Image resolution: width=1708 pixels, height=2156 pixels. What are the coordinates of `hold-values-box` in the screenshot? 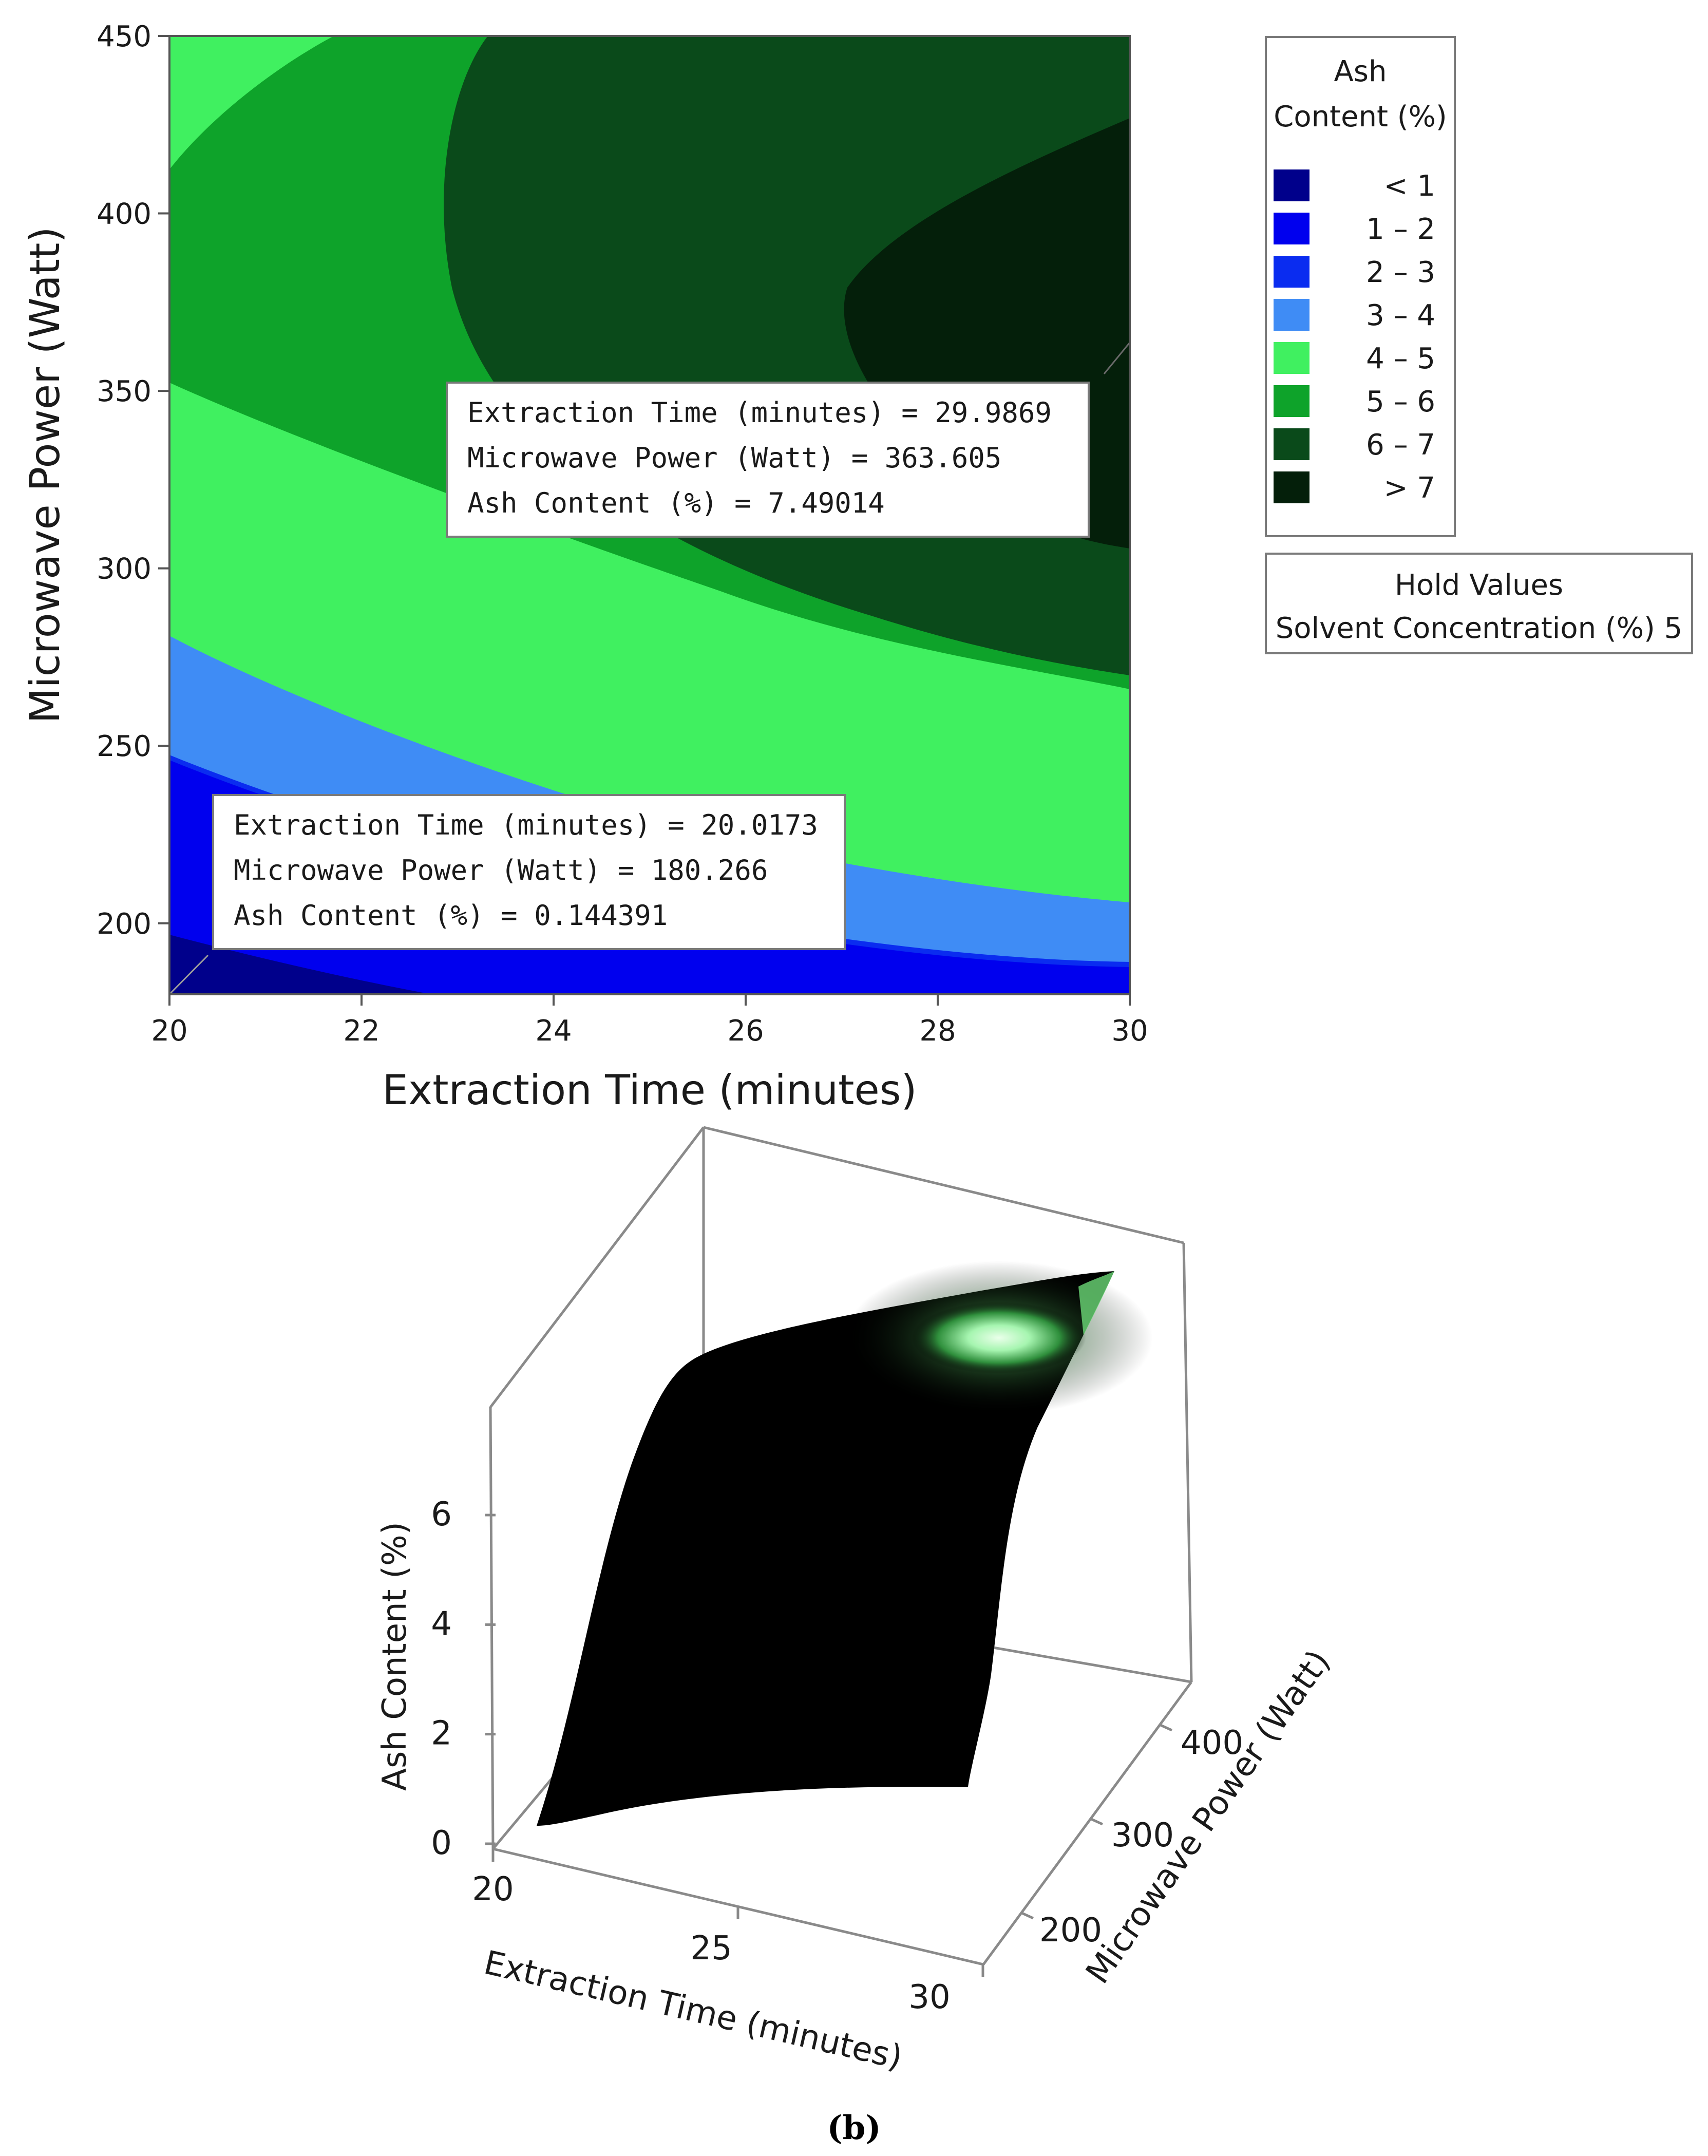 It's located at (1479, 603).